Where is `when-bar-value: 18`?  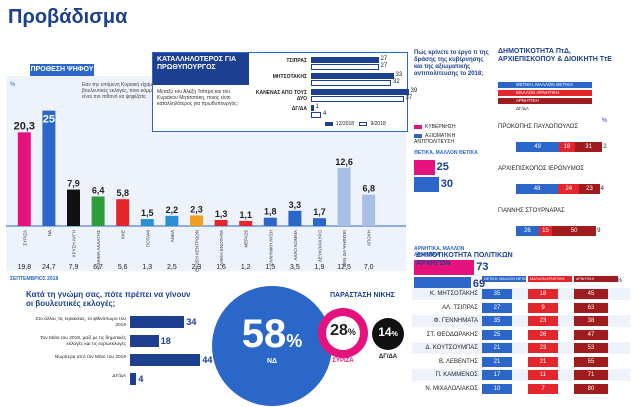
when-bar-value: 18 is located at coordinates (165, 341).